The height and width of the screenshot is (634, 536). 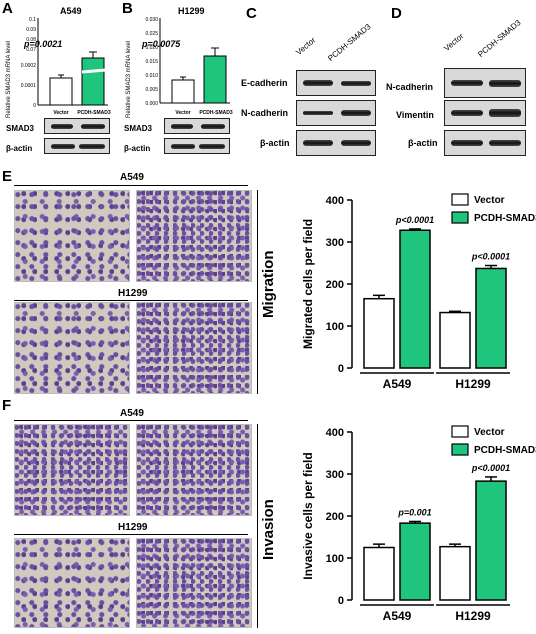 I want to click on panel-f-bottom-cell: H1299, so click(x=133, y=527).